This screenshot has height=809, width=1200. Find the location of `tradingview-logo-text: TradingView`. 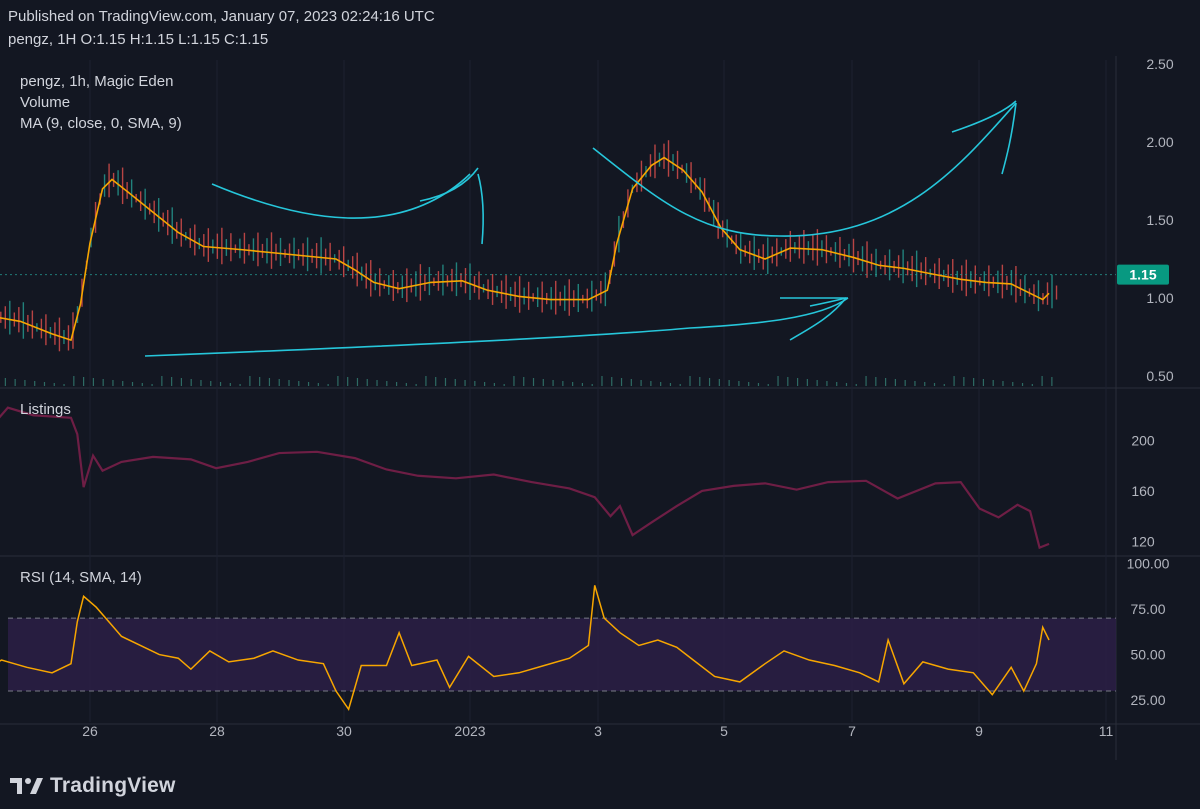

tradingview-logo-text: TradingView is located at coordinates (113, 785).